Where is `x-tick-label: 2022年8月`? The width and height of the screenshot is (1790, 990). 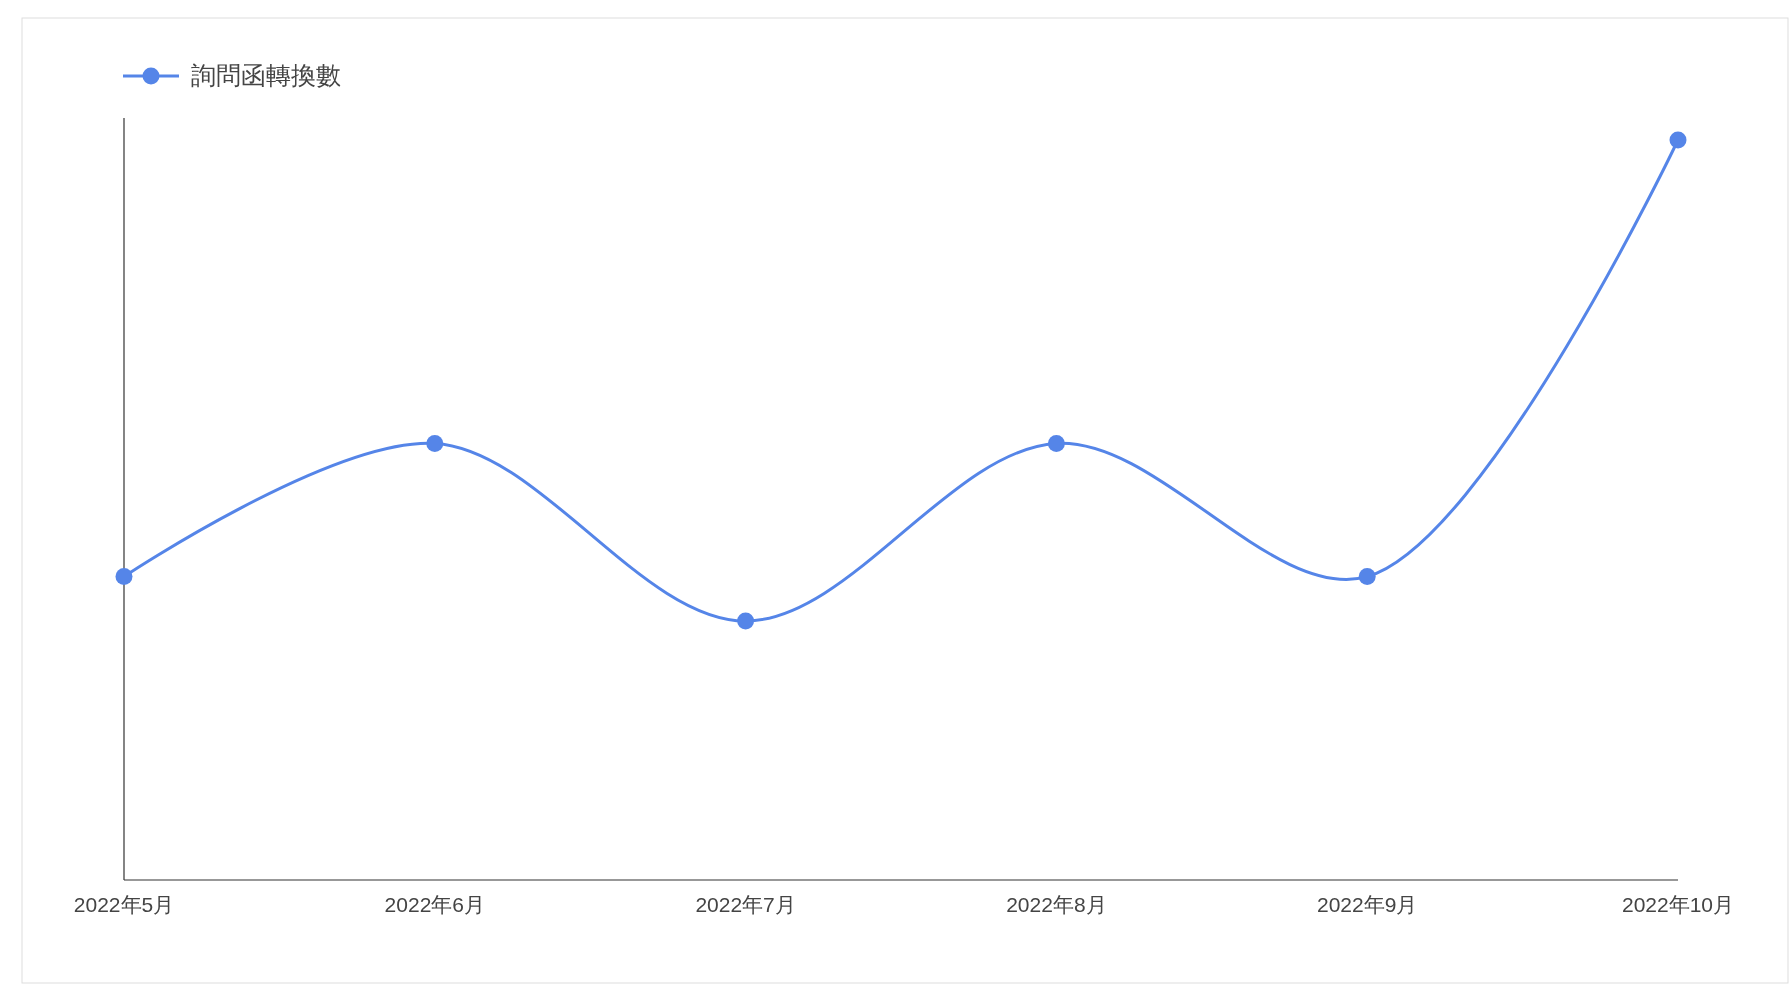
x-tick-label: 2022年8月 is located at coordinates (1056, 904).